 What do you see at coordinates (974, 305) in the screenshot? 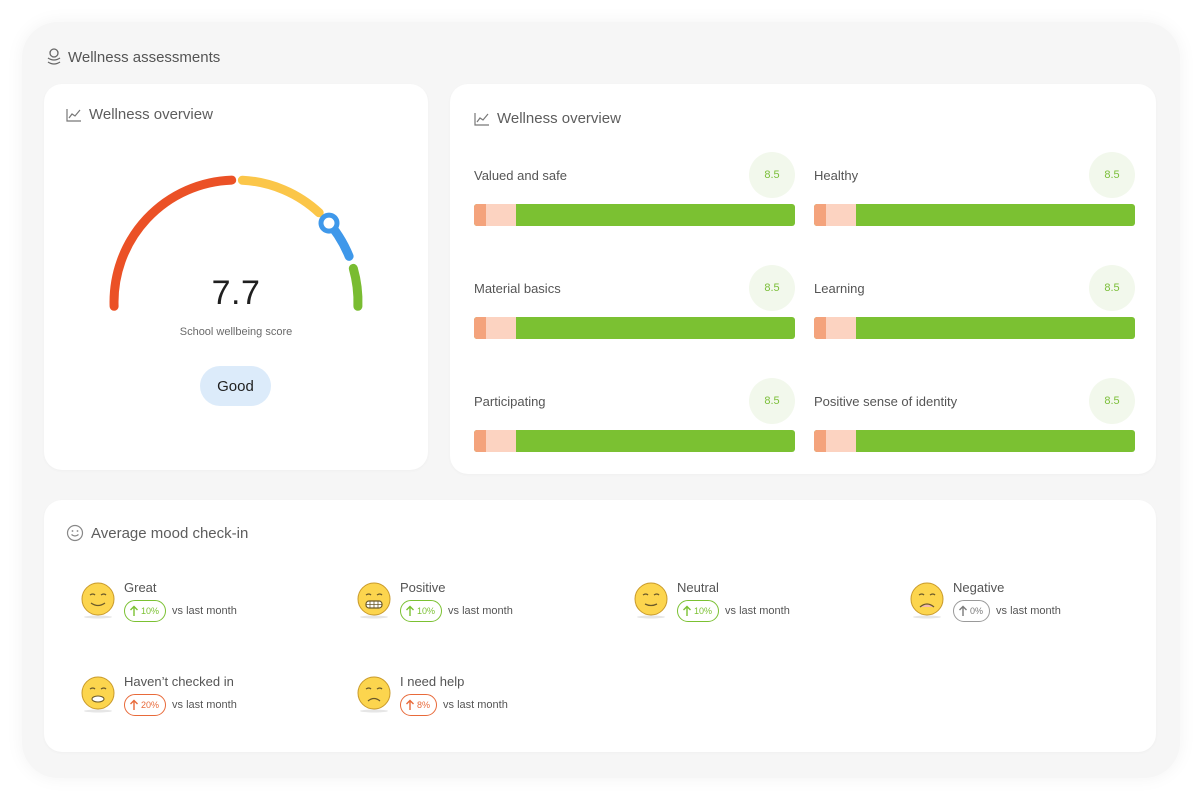
I see `wellness-metric: Learning 8.5` at bounding box center [974, 305].